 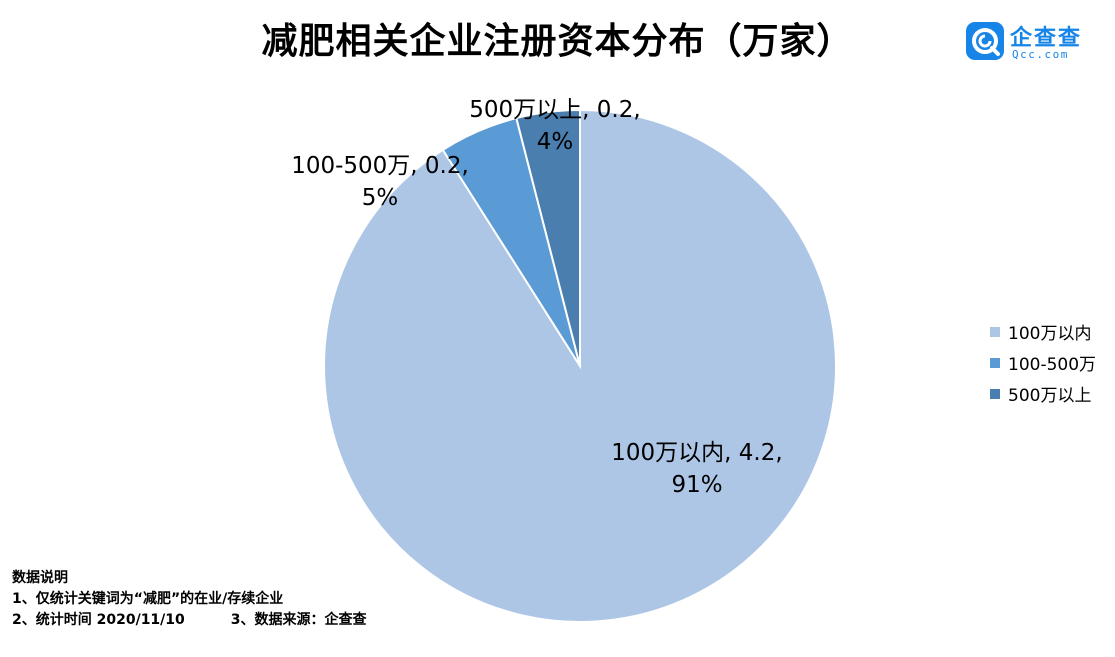 What do you see at coordinates (1046, 38) in the screenshot?
I see `logo-name: 企查查` at bounding box center [1046, 38].